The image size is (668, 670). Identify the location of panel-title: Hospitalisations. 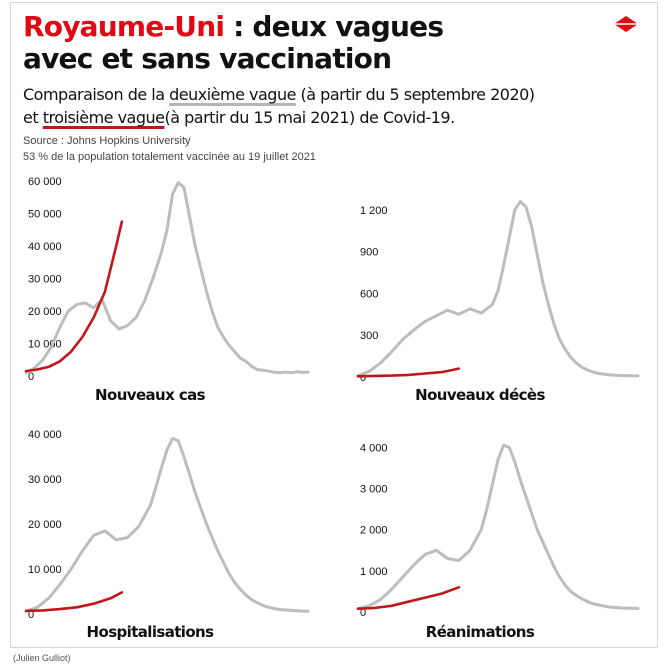
(151, 632).